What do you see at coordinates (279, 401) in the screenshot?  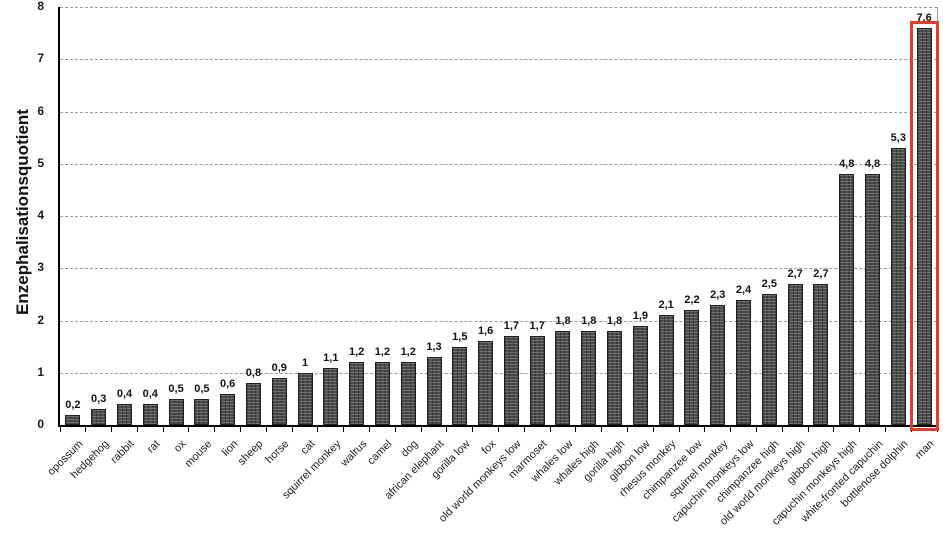 I see `bar-horse` at bounding box center [279, 401].